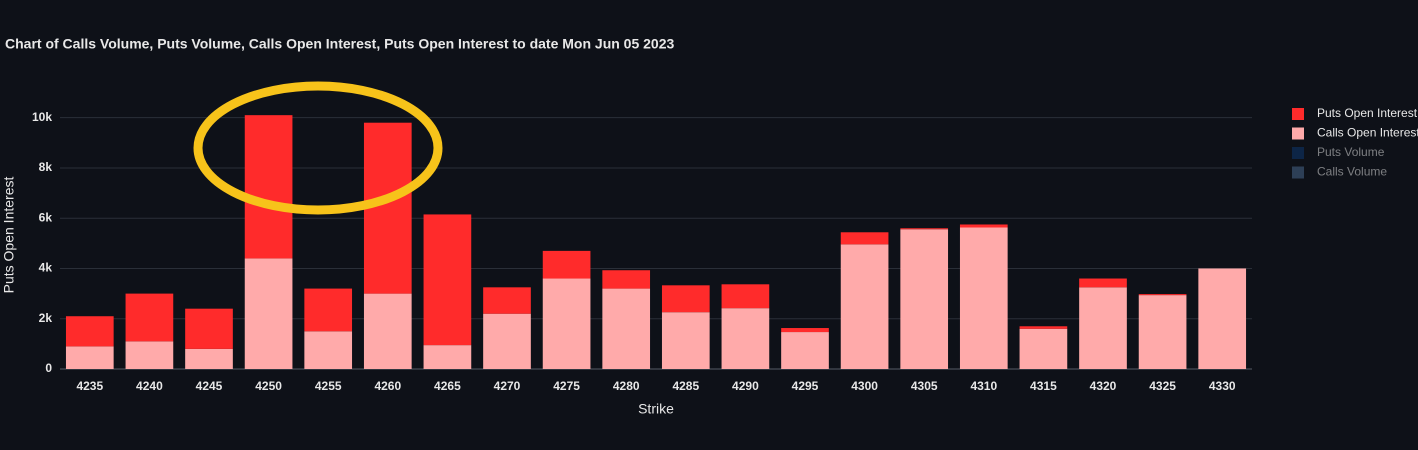 The image size is (1418, 450). Describe the element at coordinates (209, 386) in the screenshot. I see `x-tick-label: 4245` at that location.